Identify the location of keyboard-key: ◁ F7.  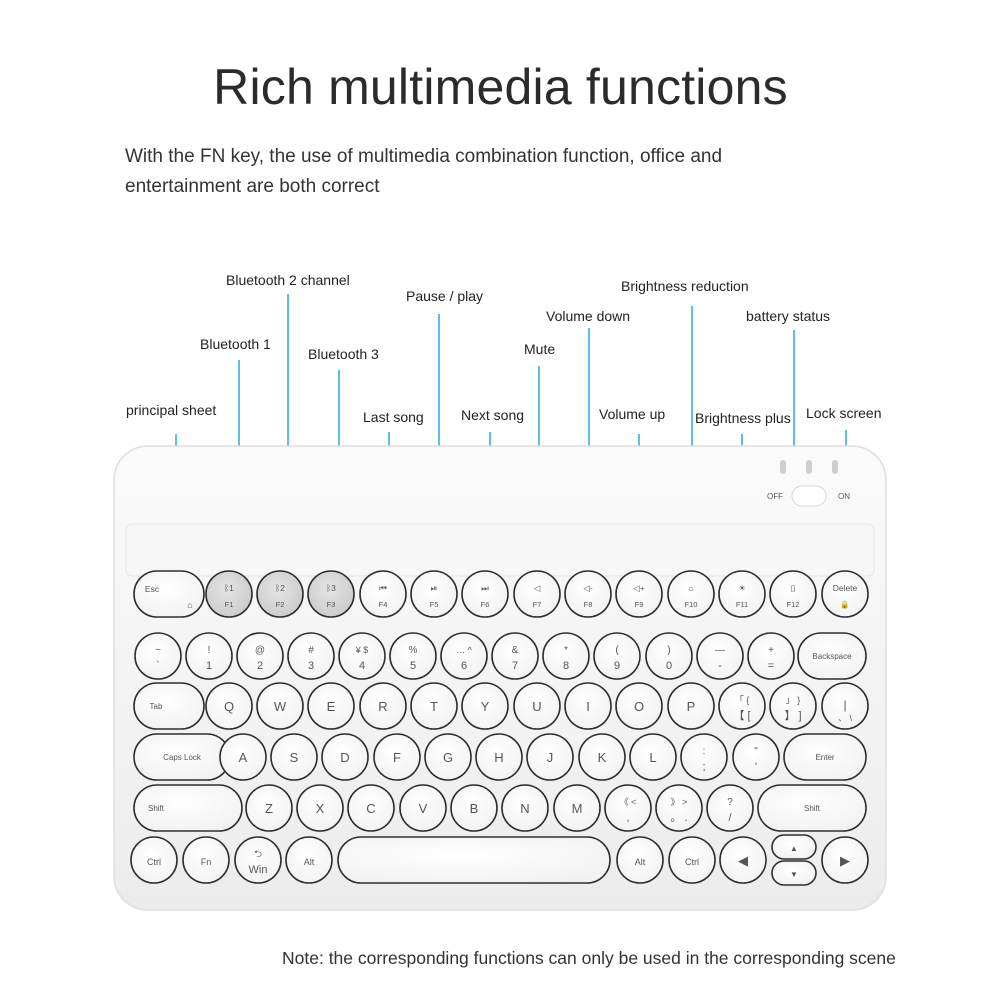
(537, 594).